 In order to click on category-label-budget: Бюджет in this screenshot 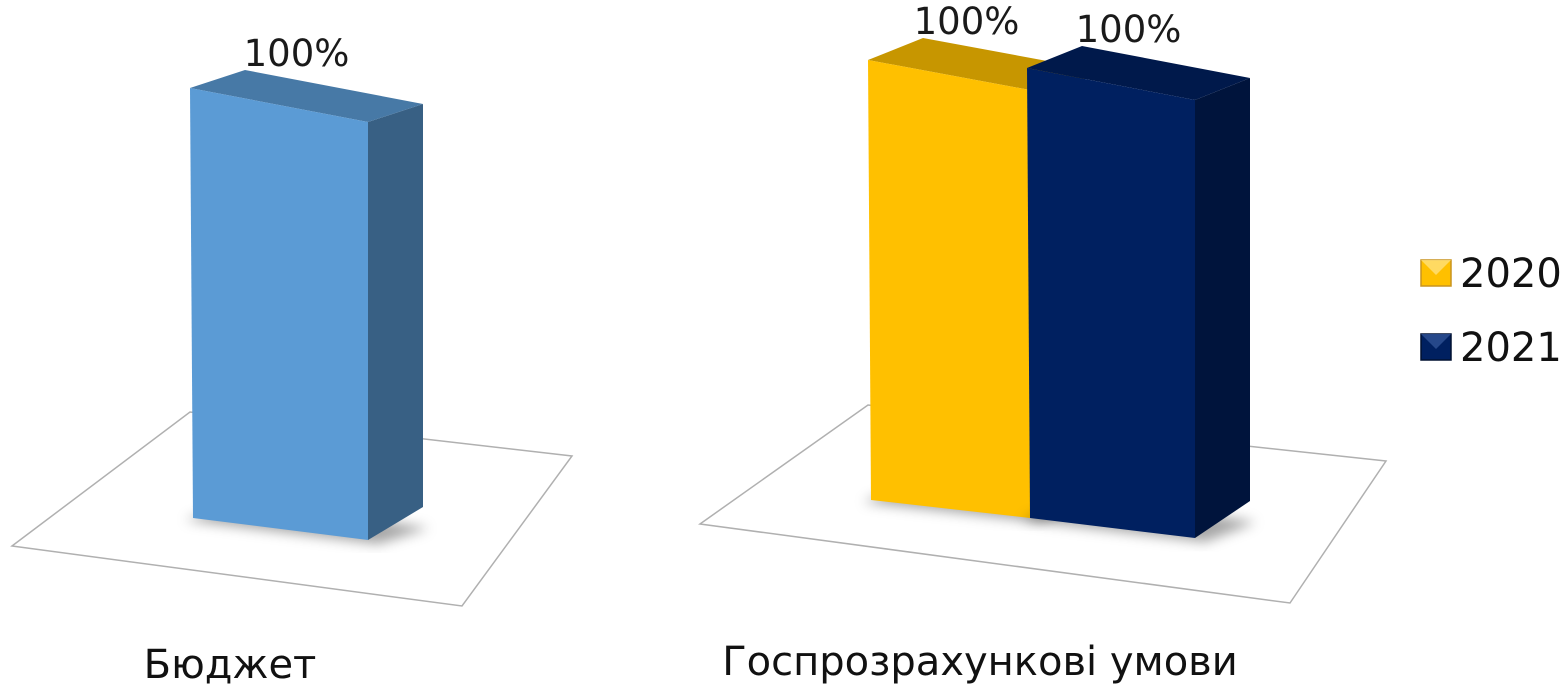, I will do `click(230, 663)`.